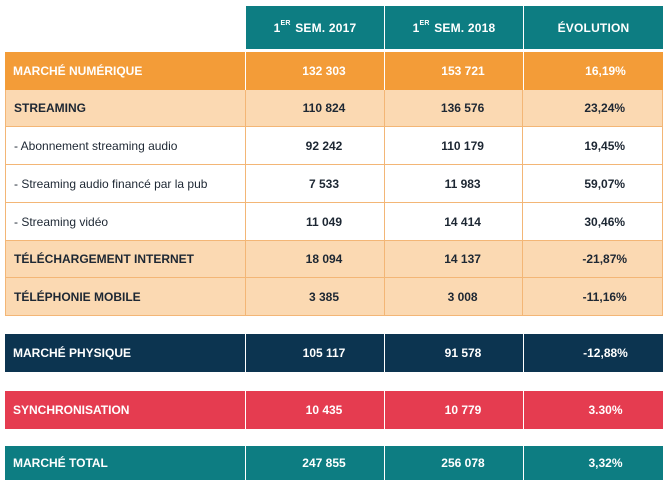 The width and height of the screenshot is (667, 482). Describe the element at coordinates (453, 410) in the screenshot. I see `row-value-2018: 10 779` at that location.